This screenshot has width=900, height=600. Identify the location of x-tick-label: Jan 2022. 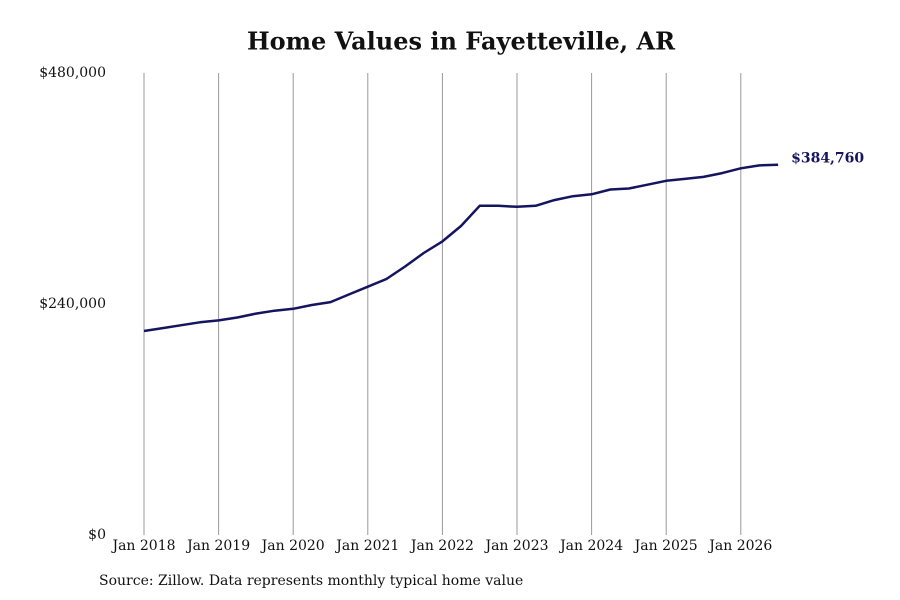
(441, 546).